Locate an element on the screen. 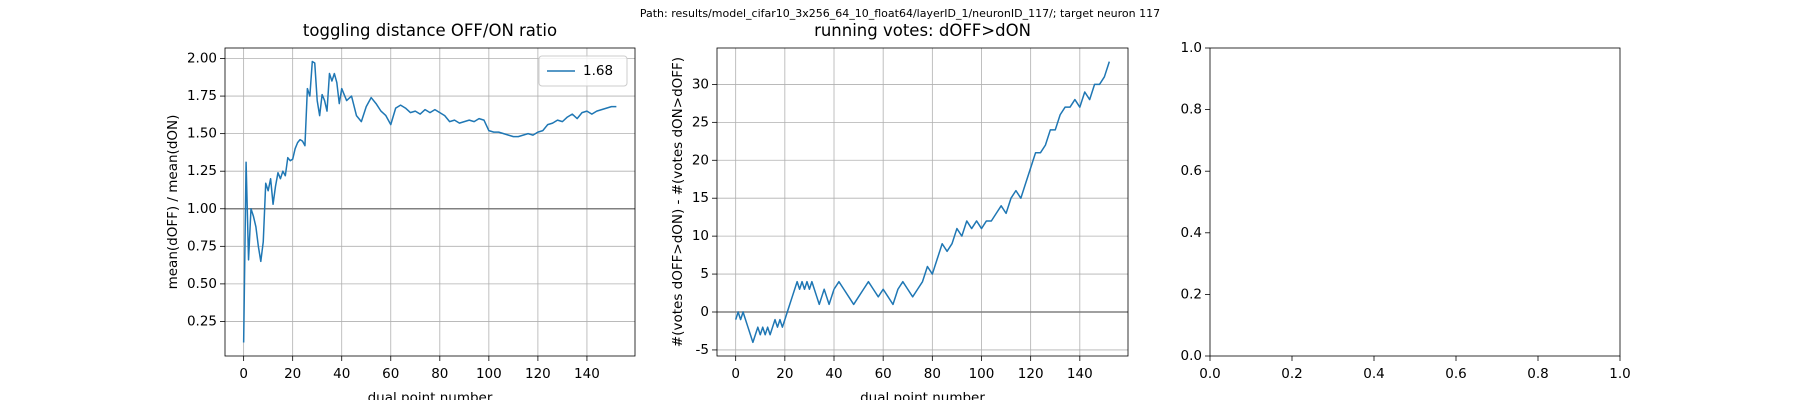 The height and width of the screenshot is (400, 1800). x-tick-label: 0.4 is located at coordinates (1373, 374).